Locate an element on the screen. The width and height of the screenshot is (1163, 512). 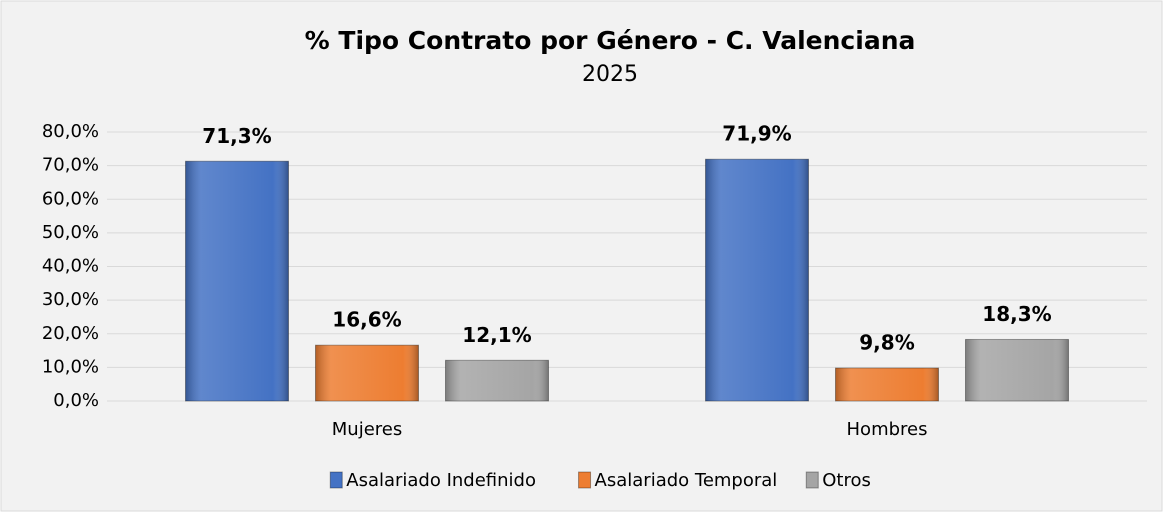
x-tick-label: Hombres is located at coordinates (887, 429).